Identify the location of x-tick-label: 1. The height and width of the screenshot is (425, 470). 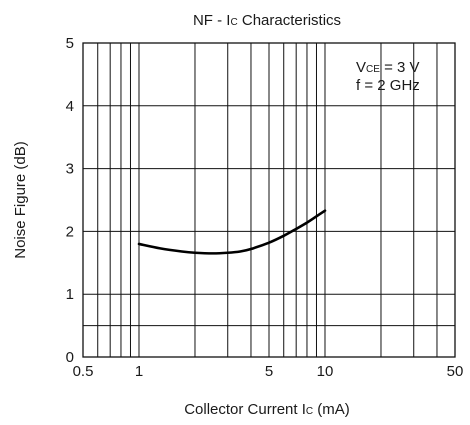
(139, 371).